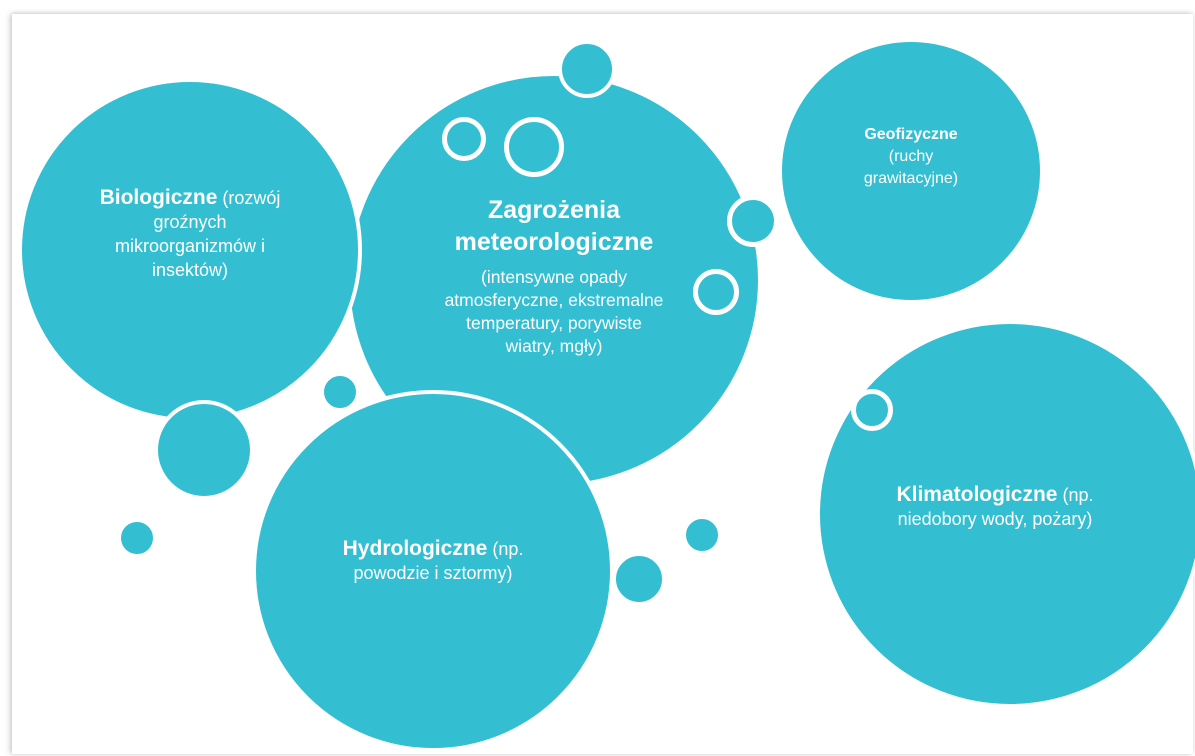 This screenshot has width=1195, height=756. Describe the element at coordinates (505, 549) in the screenshot. I see `hydrological-desc-1: (np.` at that location.